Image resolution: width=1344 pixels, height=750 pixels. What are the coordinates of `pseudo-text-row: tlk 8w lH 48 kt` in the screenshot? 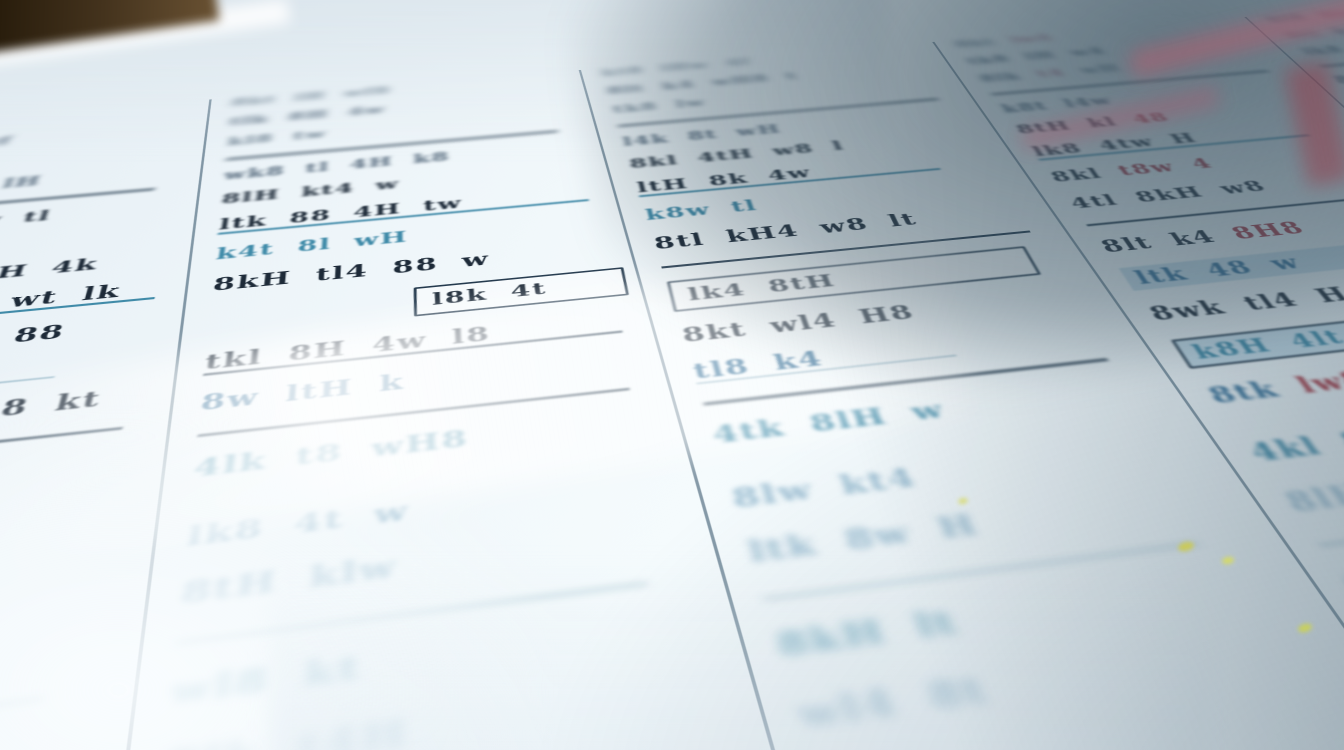 It's located at (52, 419).